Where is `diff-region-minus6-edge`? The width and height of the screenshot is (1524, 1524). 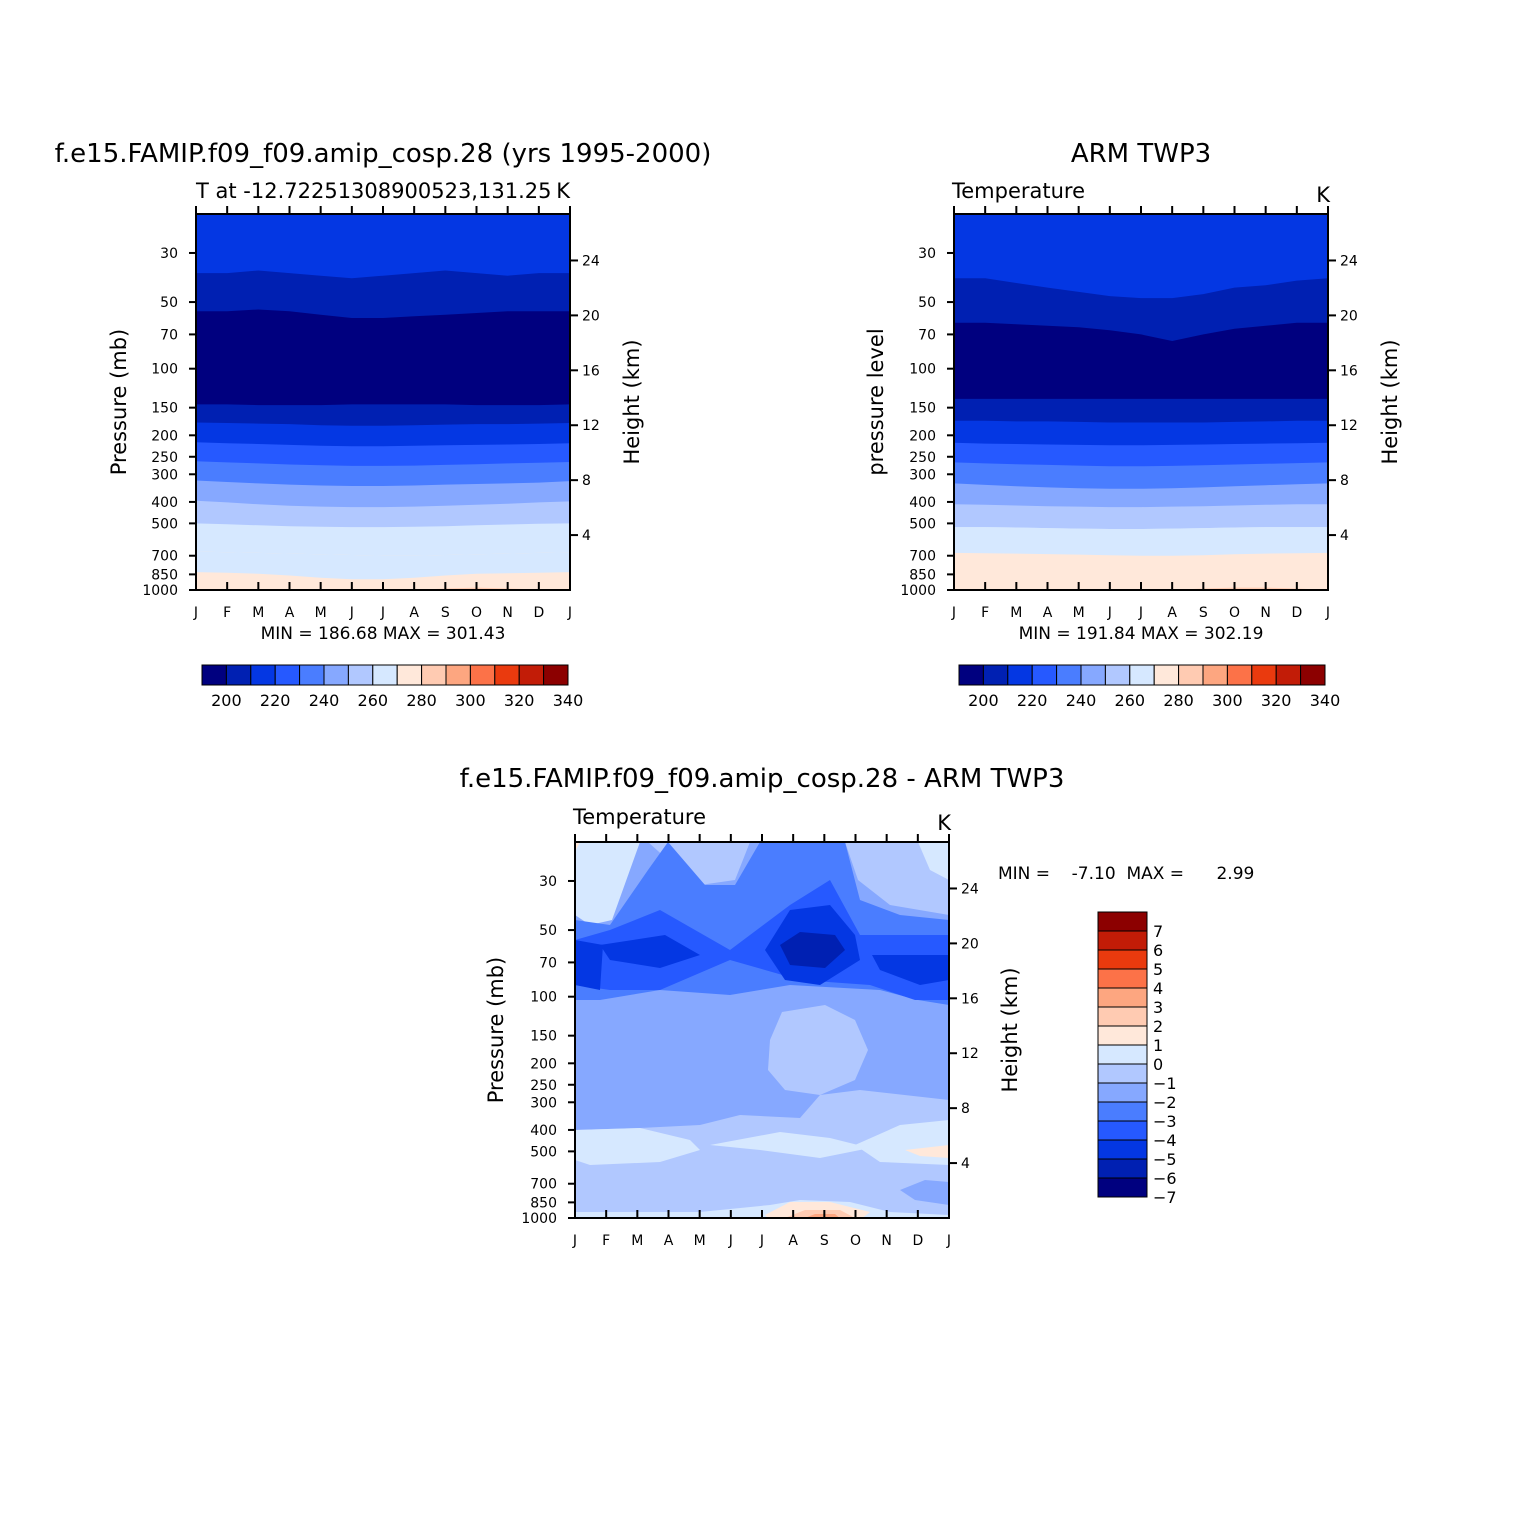 diff-region-minus6-edge is located at coordinates (589, 965).